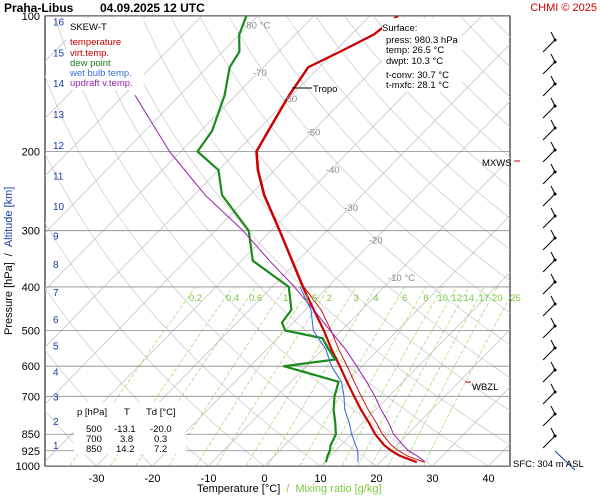 The image size is (600, 500). I want to click on altitude-tick-7: 7, so click(56, 293).